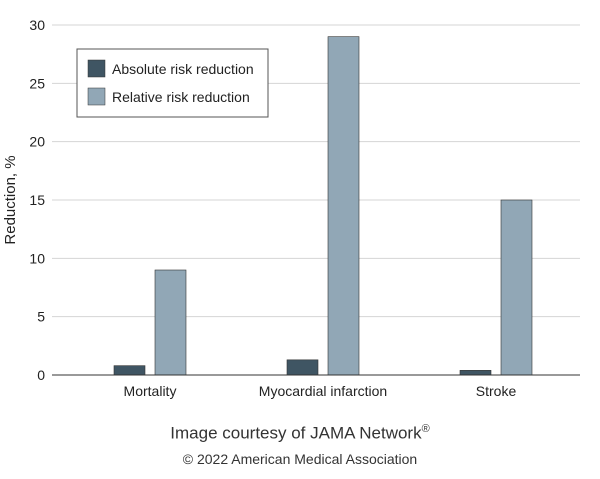  I want to click on legend-swatch-relative, so click(96, 96).